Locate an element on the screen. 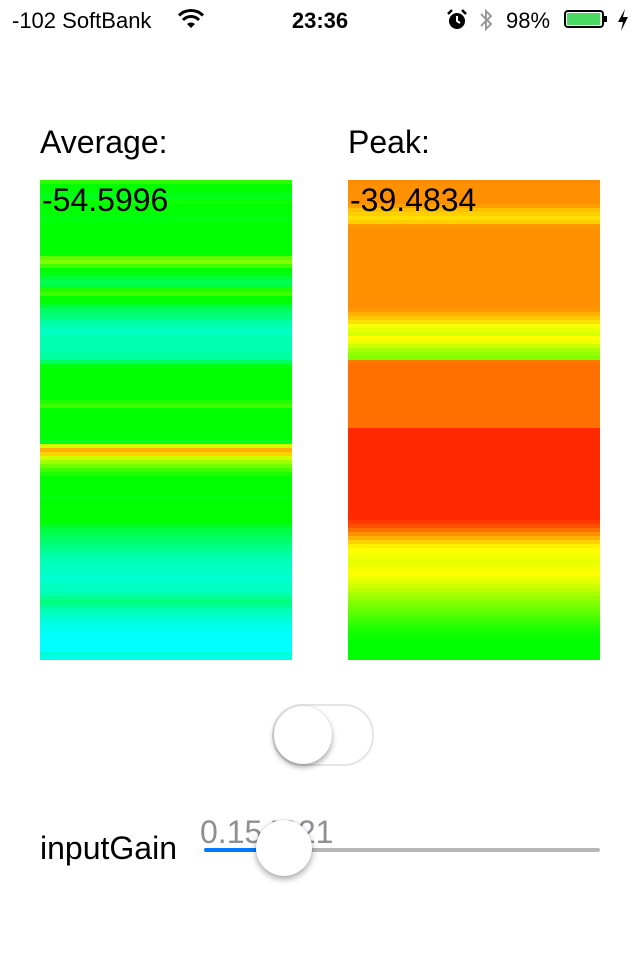 The width and height of the screenshot is (640, 960). input-gain-label: inputGain is located at coordinates (108, 848).